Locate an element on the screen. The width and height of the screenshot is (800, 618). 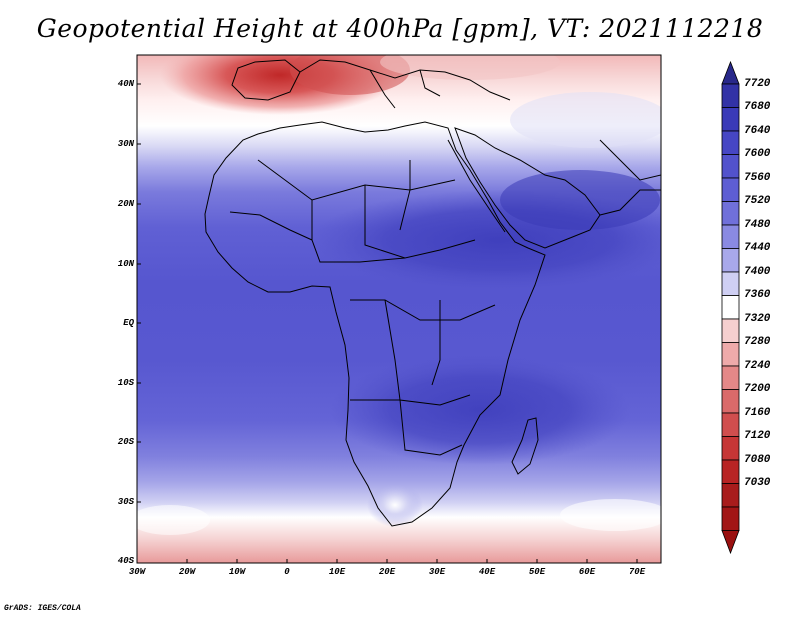
lon-label: 10W is located at coordinates (237, 572).